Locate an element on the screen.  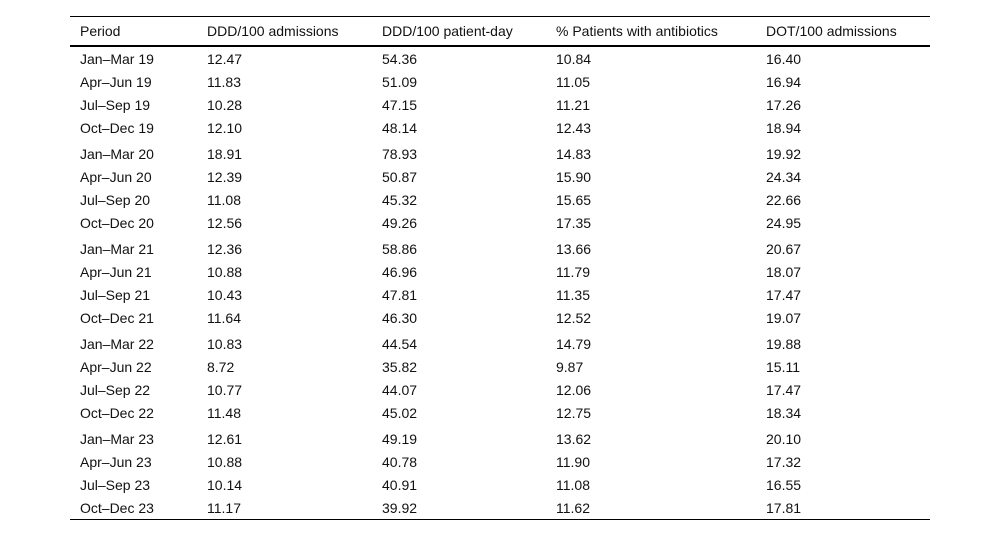
value-cell-ddd-100-admissions: 10.83 is located at coordinates (225, 343).